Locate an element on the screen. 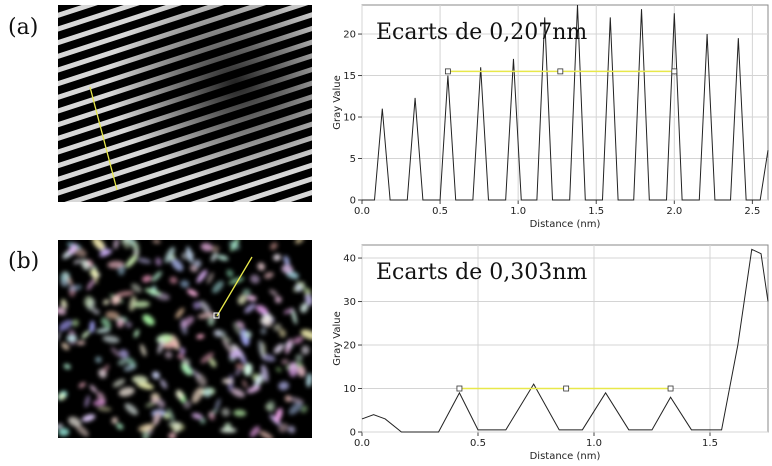 The image size is (772, 466). panel-label: (b) is located at coordinates (23, 261).